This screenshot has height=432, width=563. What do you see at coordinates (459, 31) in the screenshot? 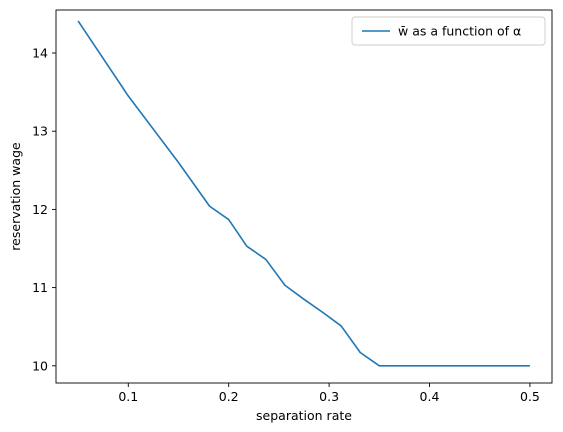
I see `legend-label: w̄ as a function of α` at bounding box center [459, 31].